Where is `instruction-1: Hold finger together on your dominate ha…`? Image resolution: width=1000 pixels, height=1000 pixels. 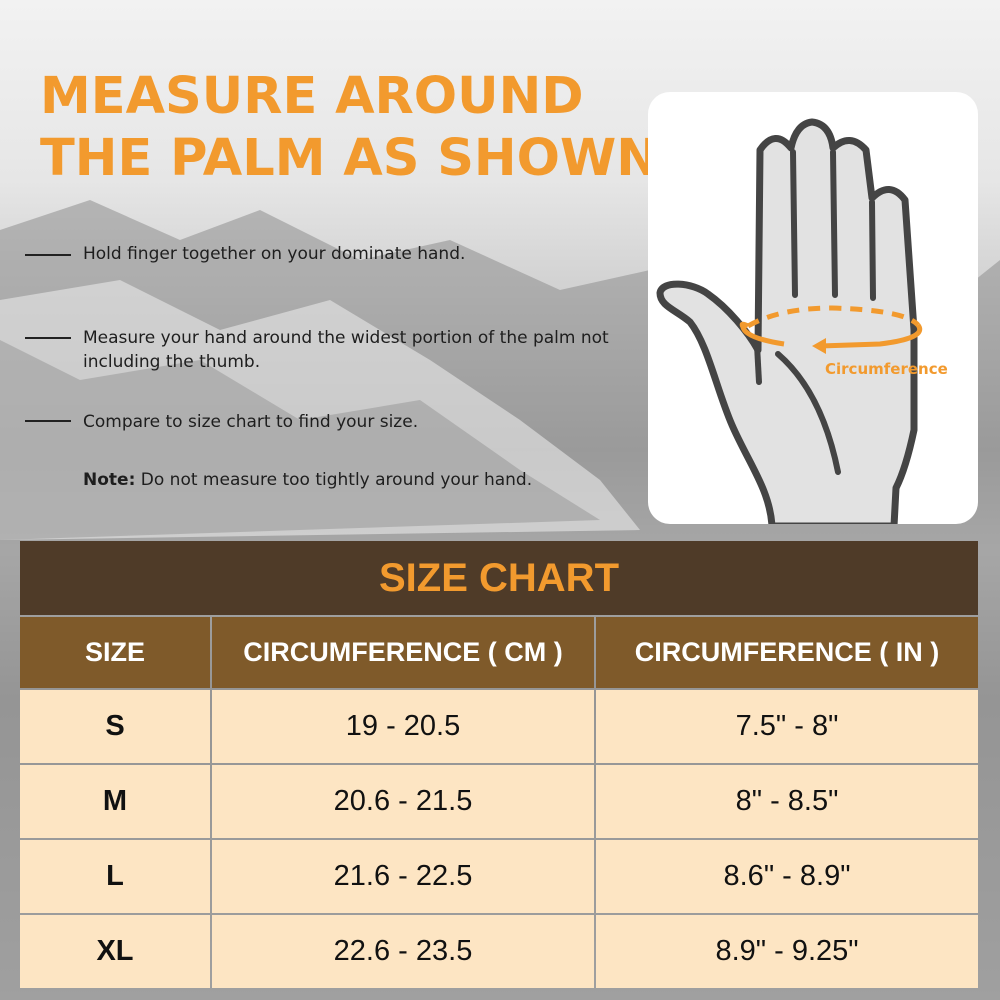 instruction-1: Hold finger together on your dominate ha… is located at coordinates (274, 254).